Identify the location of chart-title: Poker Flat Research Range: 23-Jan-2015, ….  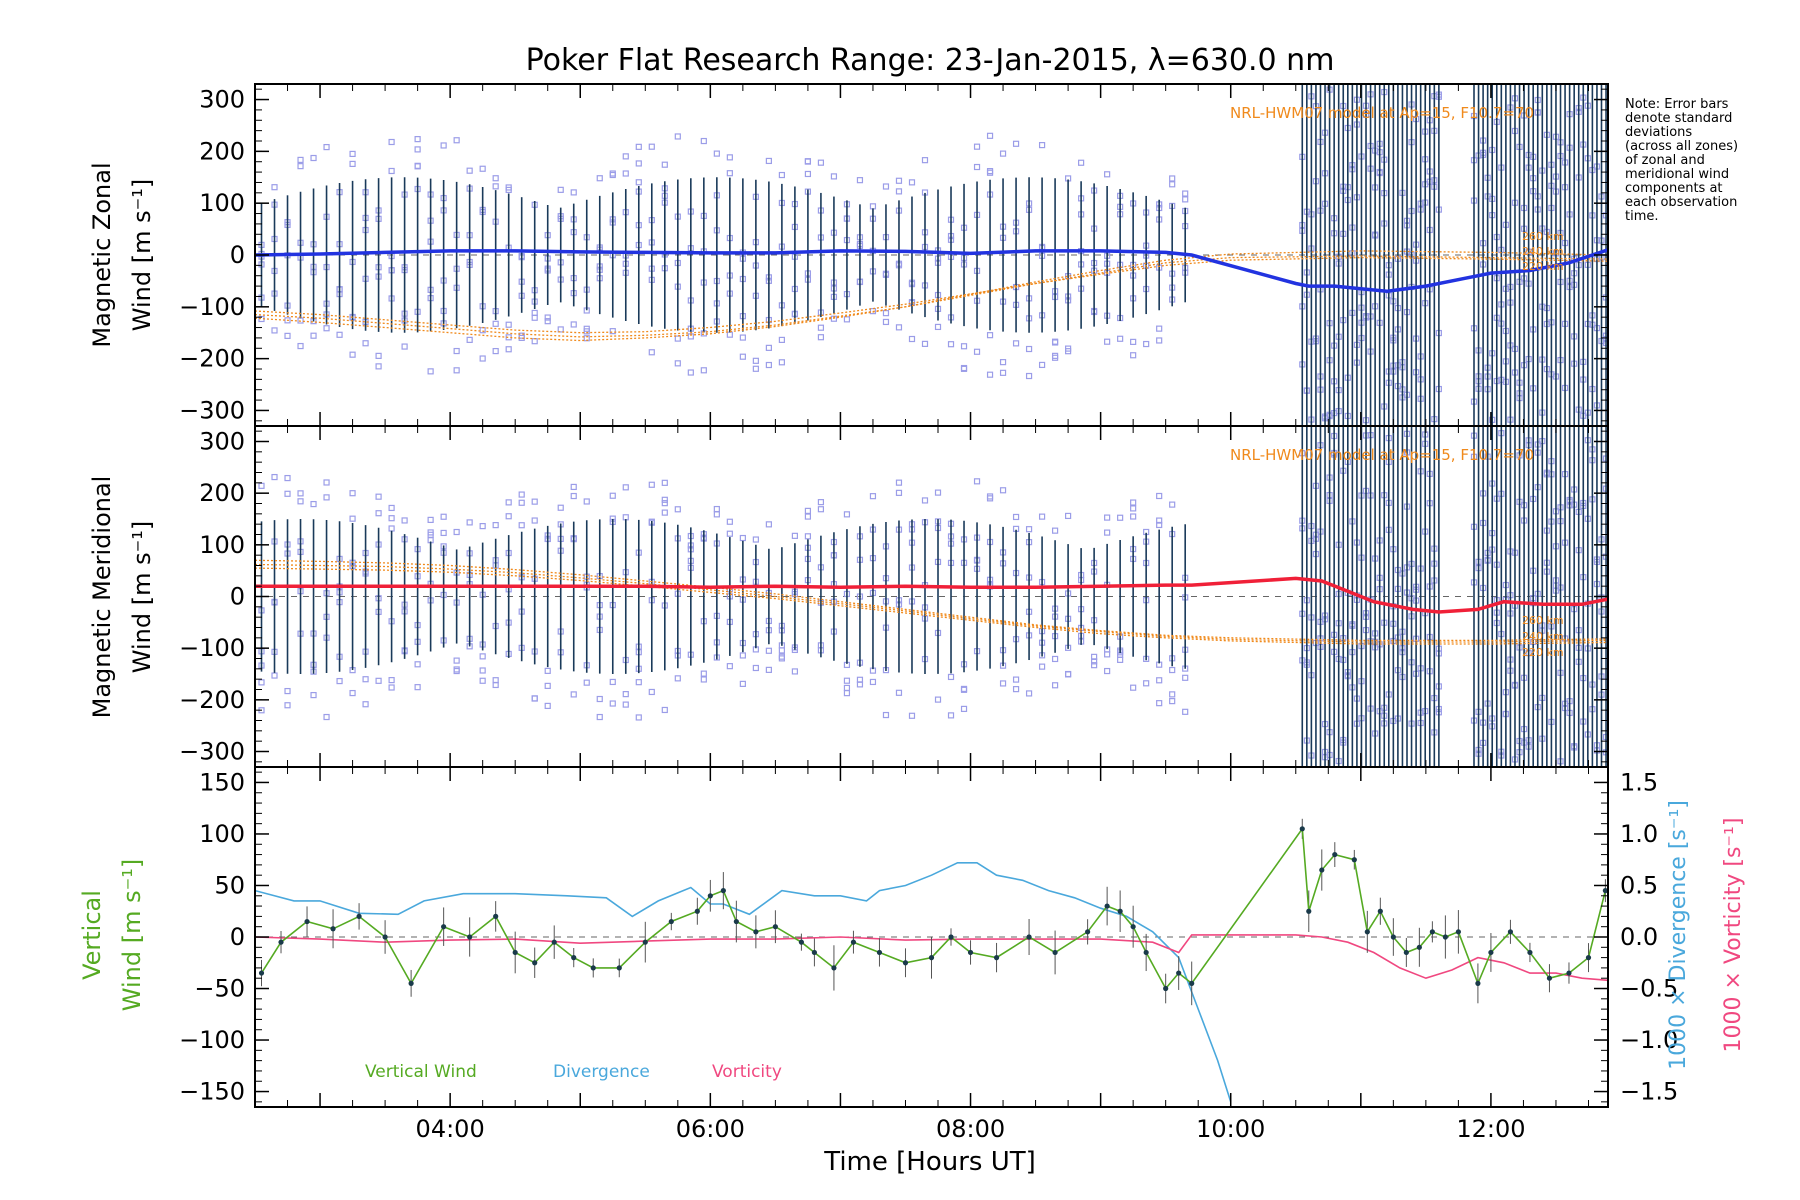
(930, 60).